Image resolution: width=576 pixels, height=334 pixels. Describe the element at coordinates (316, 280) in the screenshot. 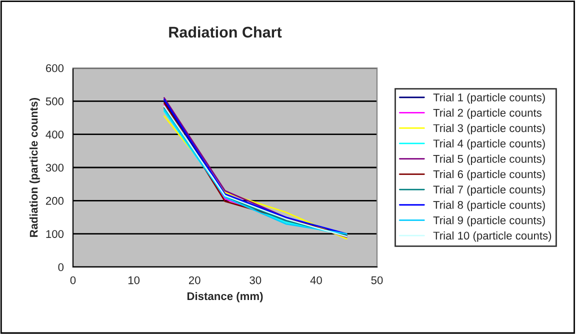

I see `x-tick-label: 40` at that location.